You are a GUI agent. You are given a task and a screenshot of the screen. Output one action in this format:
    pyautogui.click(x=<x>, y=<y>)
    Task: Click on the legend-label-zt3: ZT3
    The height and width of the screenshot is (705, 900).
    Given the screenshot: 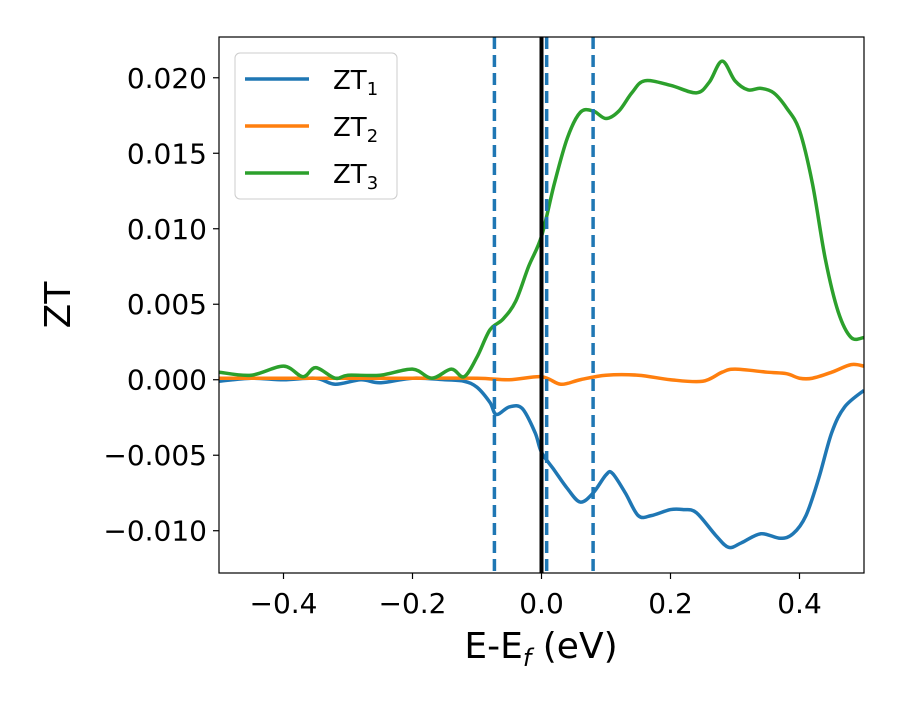 What is the action you would take?
    pyautogui.click(x=355, y=177)
    